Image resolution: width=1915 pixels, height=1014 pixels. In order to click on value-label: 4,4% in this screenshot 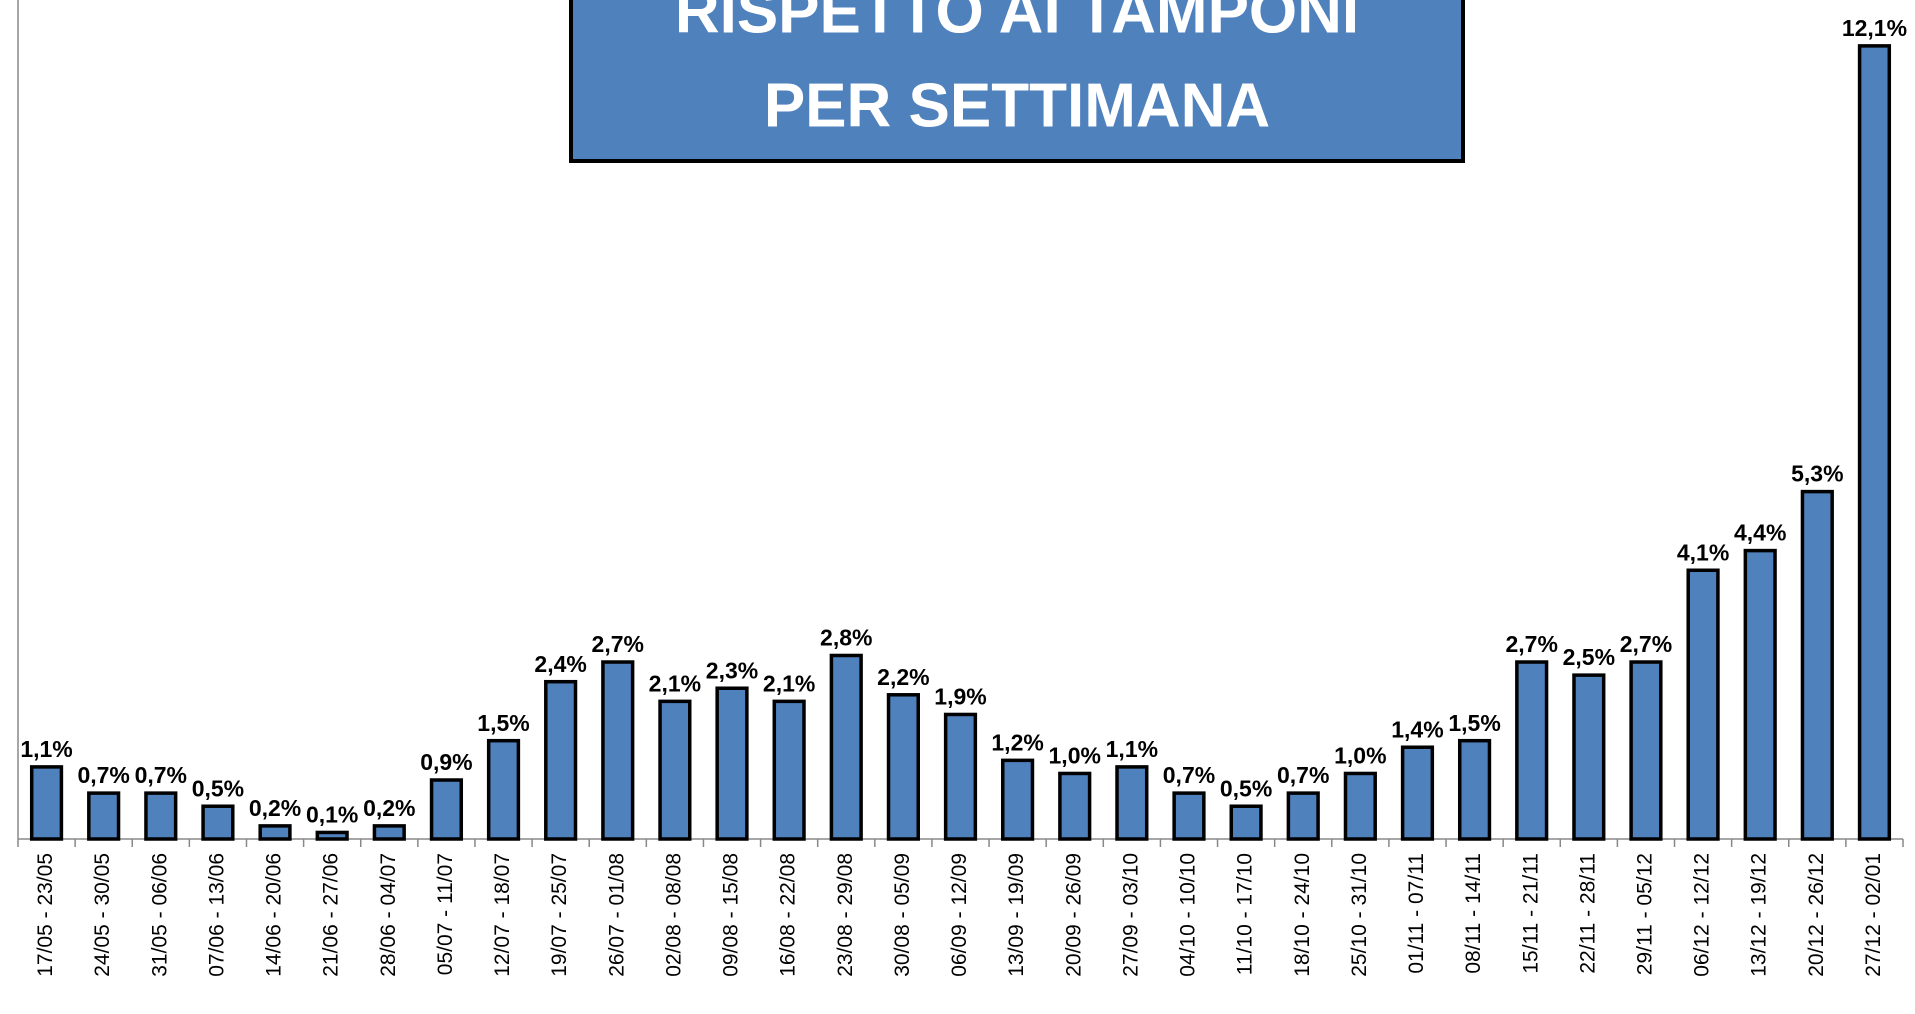, I will do `click(1760, 533)`.